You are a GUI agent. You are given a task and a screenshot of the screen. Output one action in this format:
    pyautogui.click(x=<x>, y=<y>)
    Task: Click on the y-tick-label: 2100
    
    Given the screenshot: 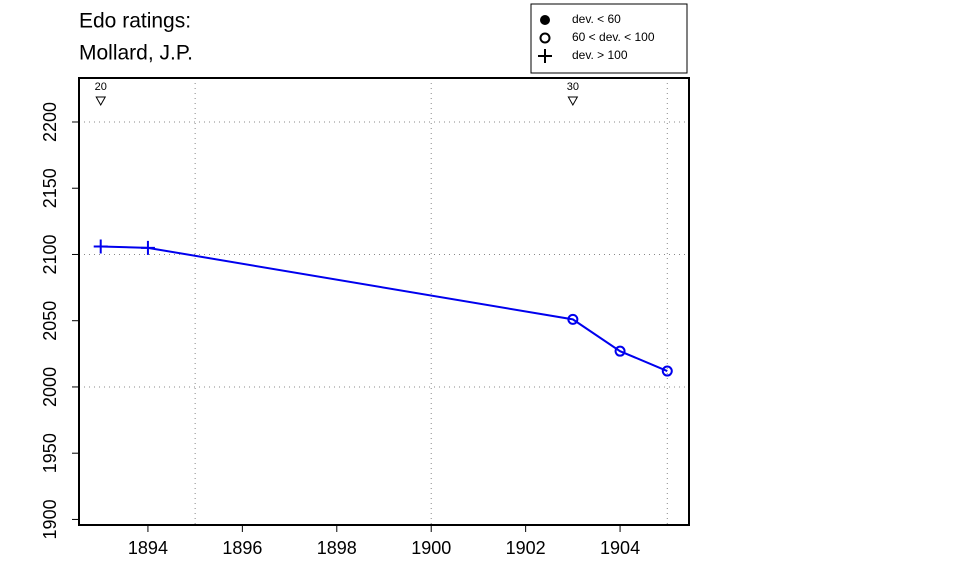 What is the action you would take?
    pyautogui.click(x=50, y=254)
    